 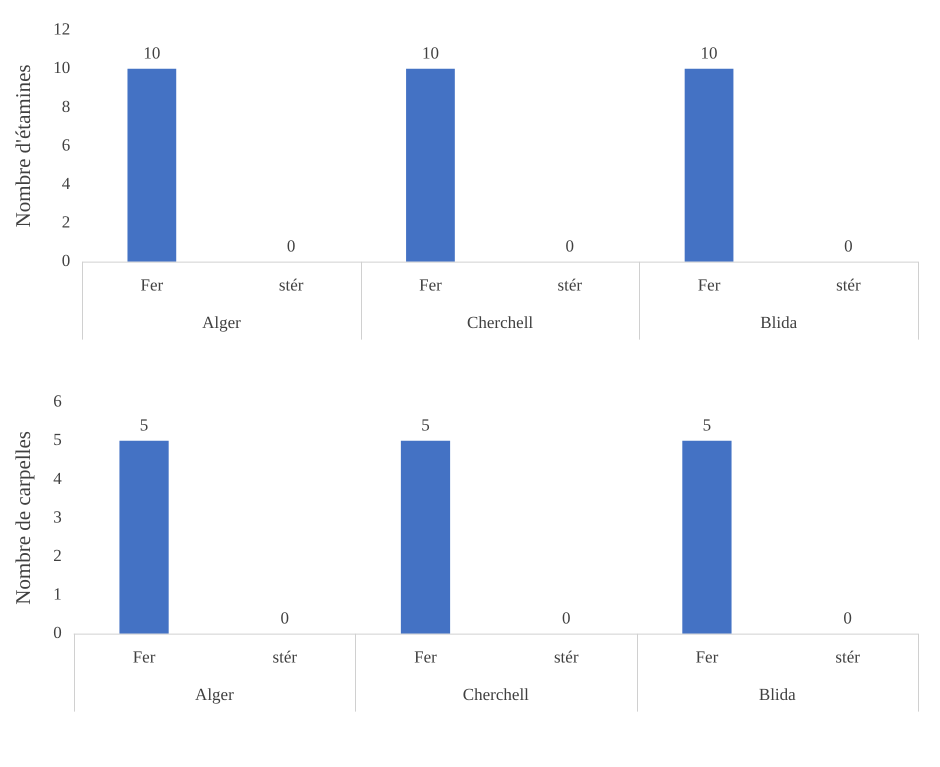 I want to click on y-tick-label: 5, so click(x=57, y=440).